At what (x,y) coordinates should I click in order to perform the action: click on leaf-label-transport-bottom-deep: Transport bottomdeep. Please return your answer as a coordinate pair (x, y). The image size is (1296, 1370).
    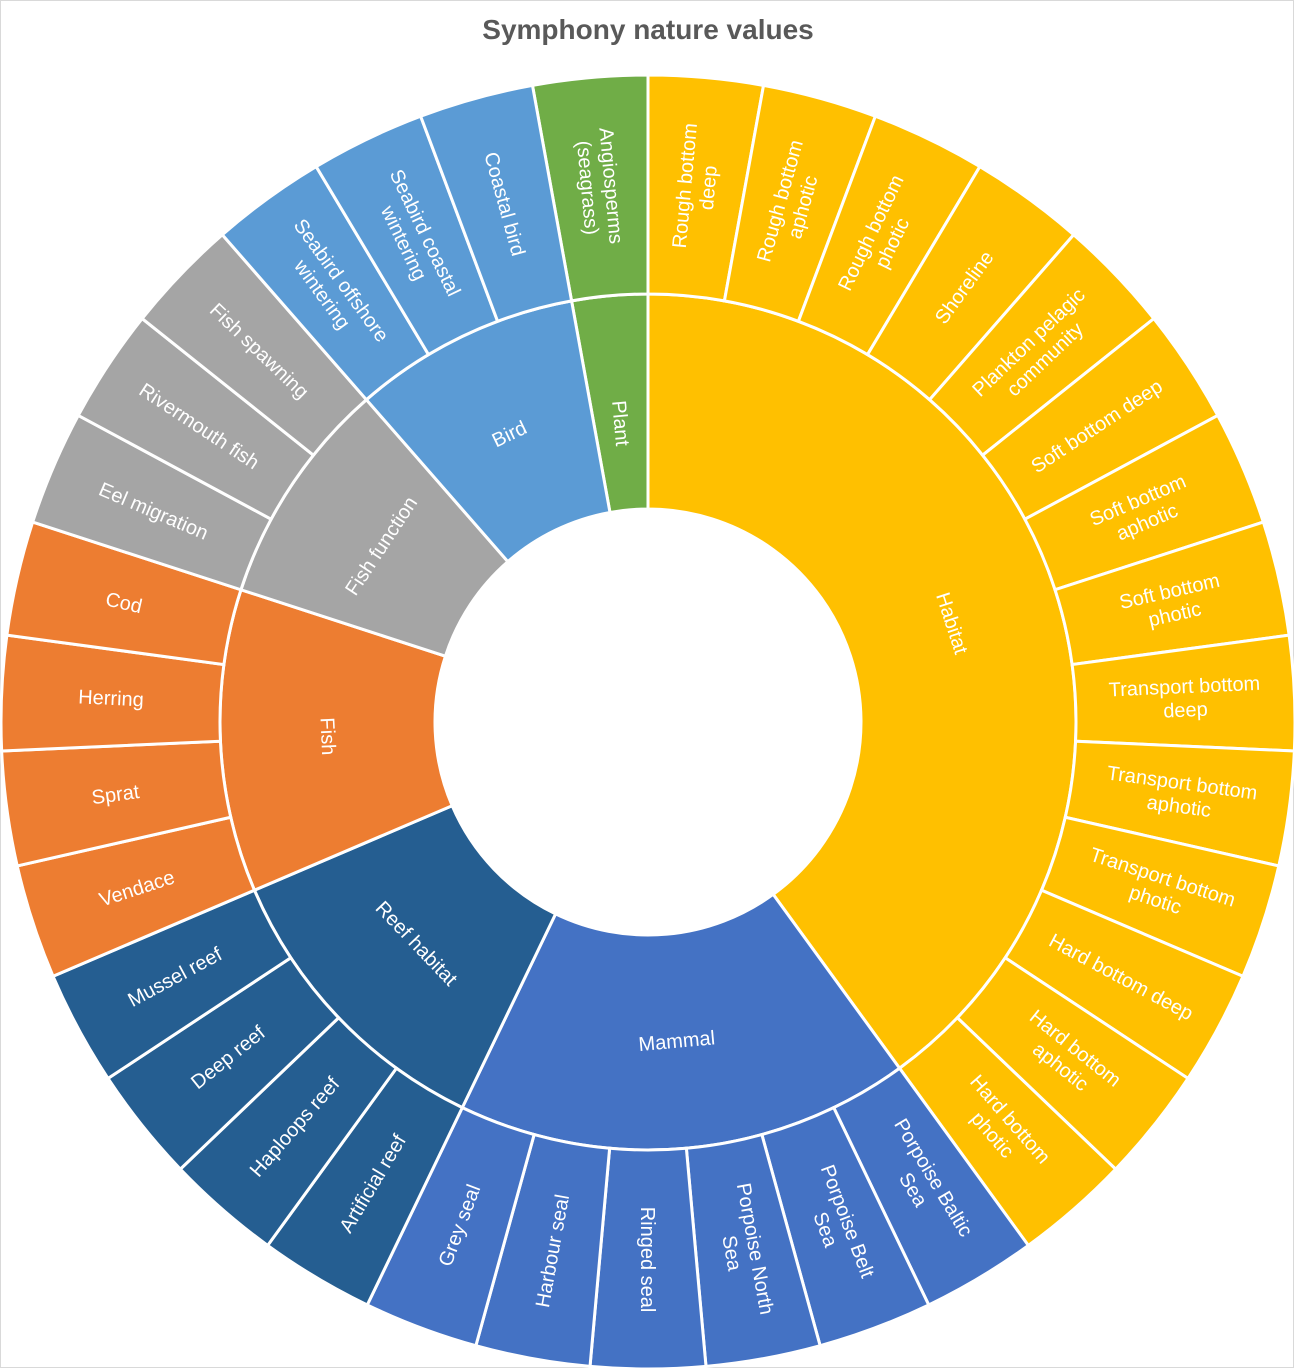
    Looking at the image, I should click on (1184, 699).